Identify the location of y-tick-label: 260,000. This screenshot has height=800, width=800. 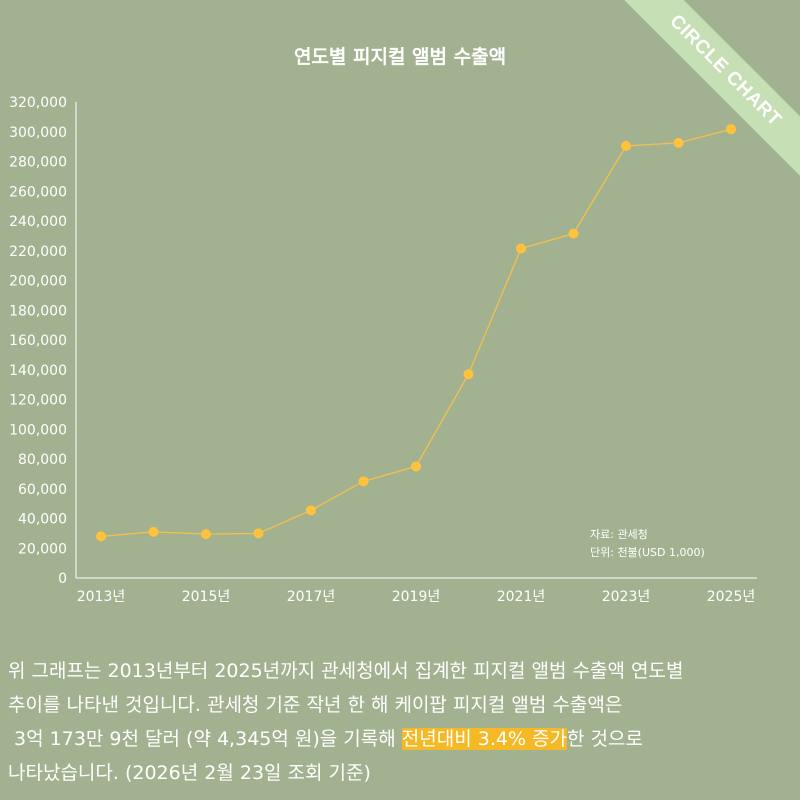
(38, 192).